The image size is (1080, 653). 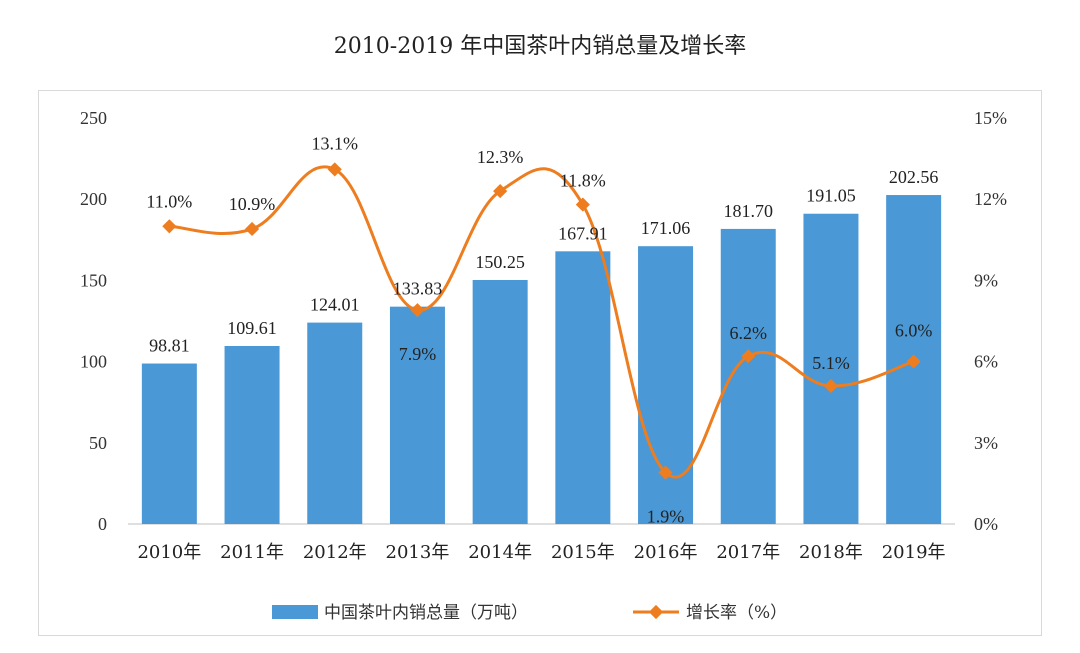 I want to click on legend-line-label: 增长率（%）, so click(x=736, y=613).